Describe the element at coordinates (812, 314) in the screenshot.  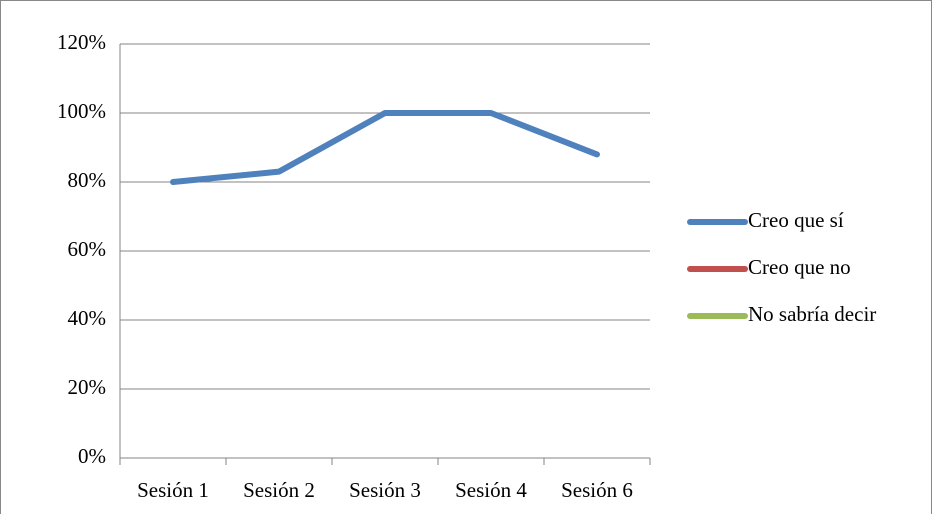
I see `legend-label: No sabría decir` at that location.